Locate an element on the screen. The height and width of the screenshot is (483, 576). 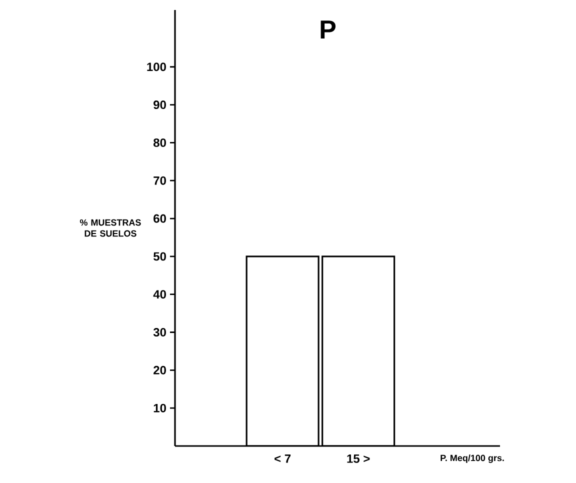
x-axis-title: P. Meq/100 grs. is located at coordinates (472, 458).